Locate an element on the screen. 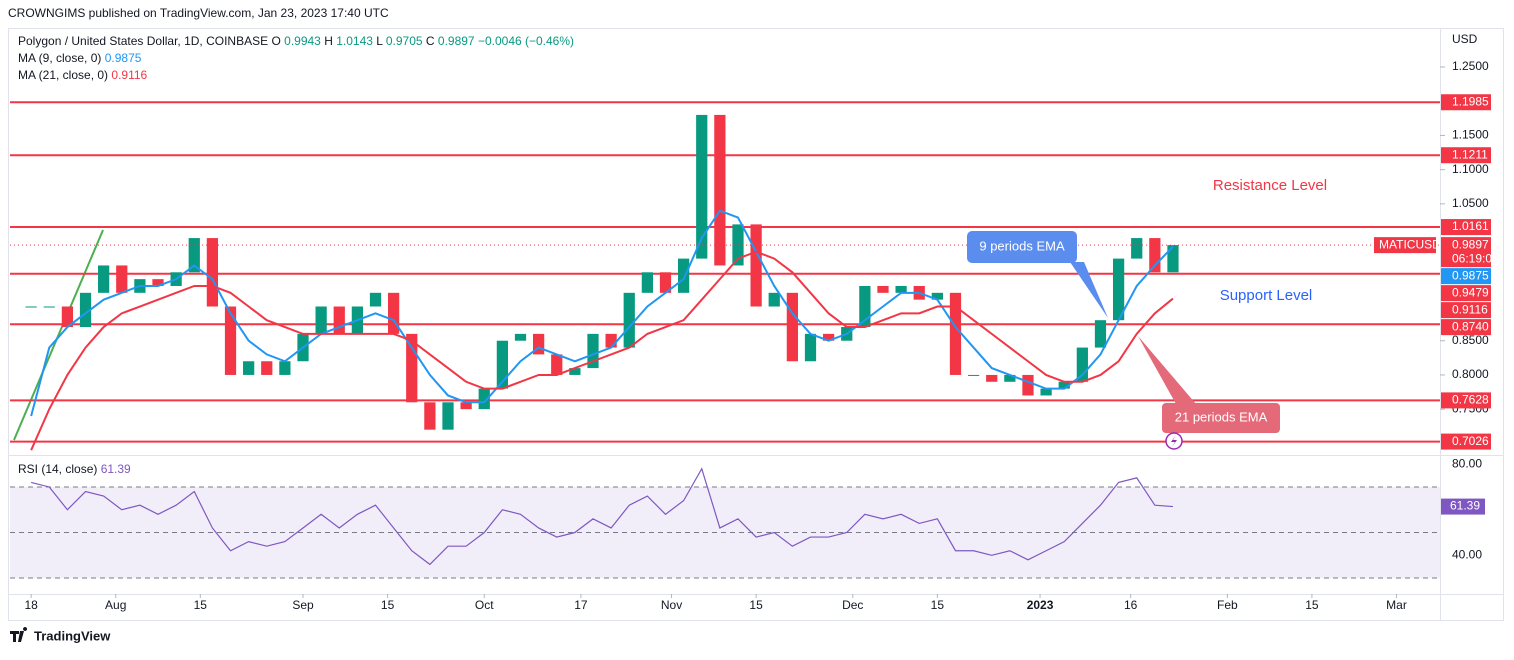 The height and width of the screenshot is (660, 1514). resistance-label: Resistance Level is located at coordinates (1270, 185).